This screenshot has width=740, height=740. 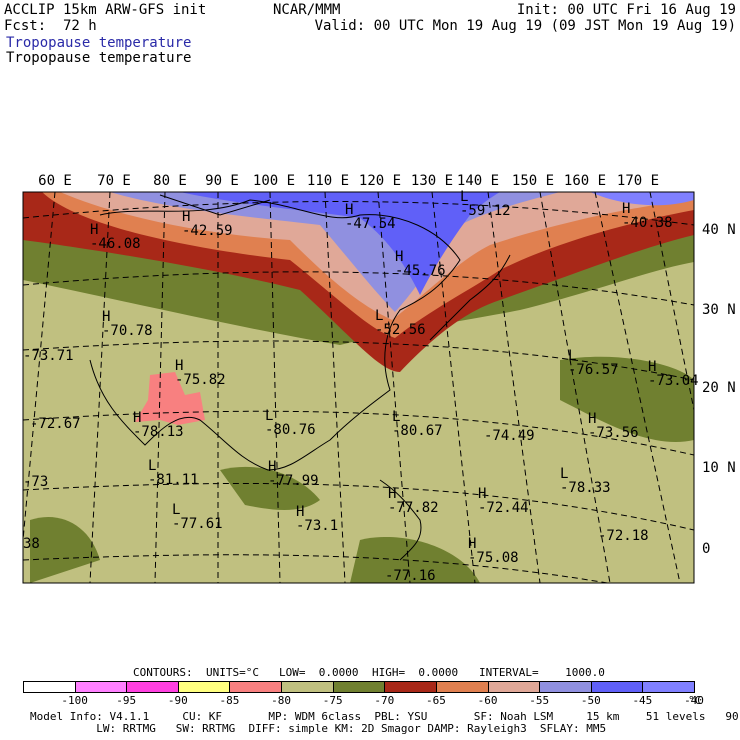 I want to click on extremum-value: -59.12, so click(x=485, y=211).